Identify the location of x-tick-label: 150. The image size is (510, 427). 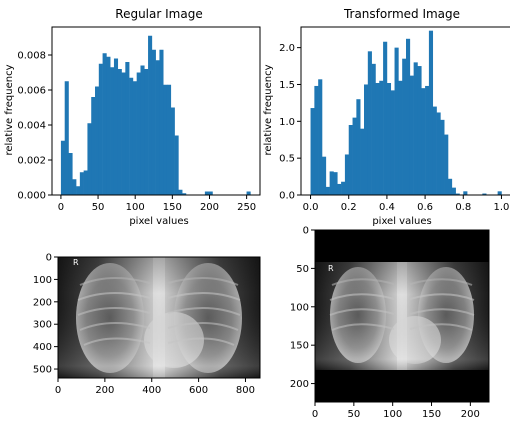
(172, 207).